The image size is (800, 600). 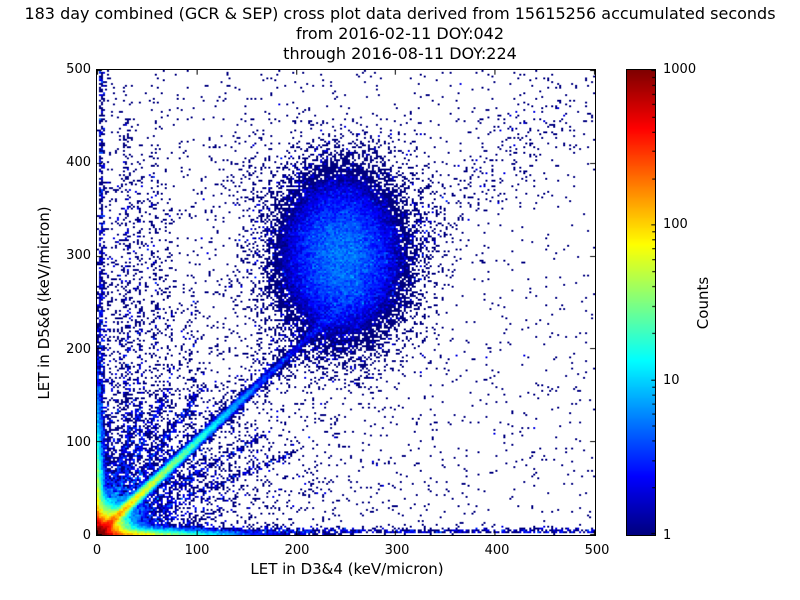 What do you see at coordinates (197, 550) in the screenshot?
I see `x-tick-label: 100` at bounding box center [197, 550].